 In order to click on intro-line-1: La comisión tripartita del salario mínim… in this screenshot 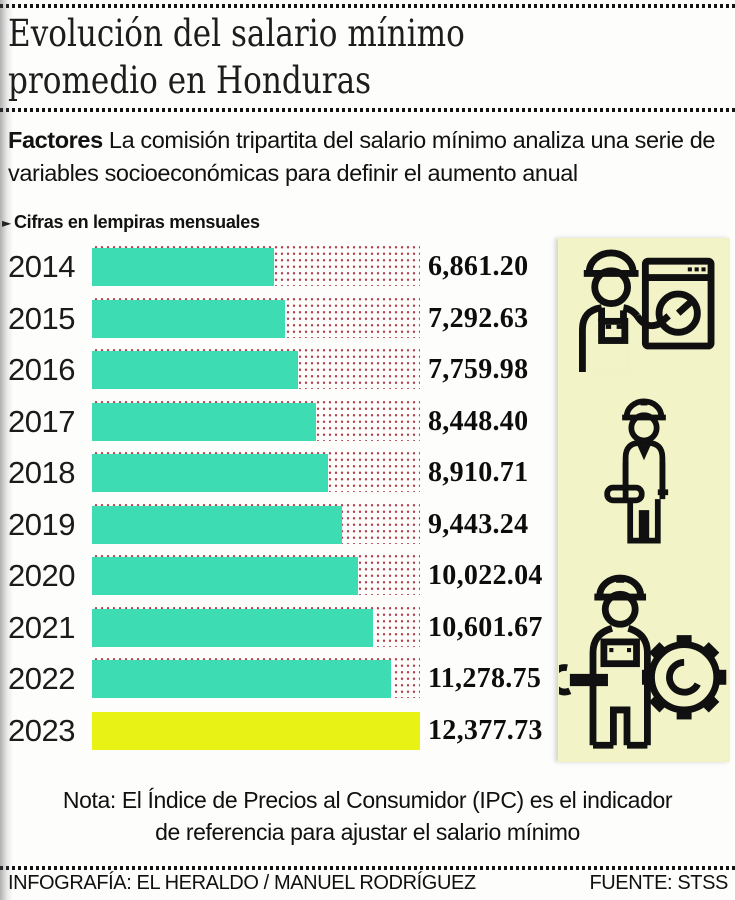, I will do `click(368, 140)`.